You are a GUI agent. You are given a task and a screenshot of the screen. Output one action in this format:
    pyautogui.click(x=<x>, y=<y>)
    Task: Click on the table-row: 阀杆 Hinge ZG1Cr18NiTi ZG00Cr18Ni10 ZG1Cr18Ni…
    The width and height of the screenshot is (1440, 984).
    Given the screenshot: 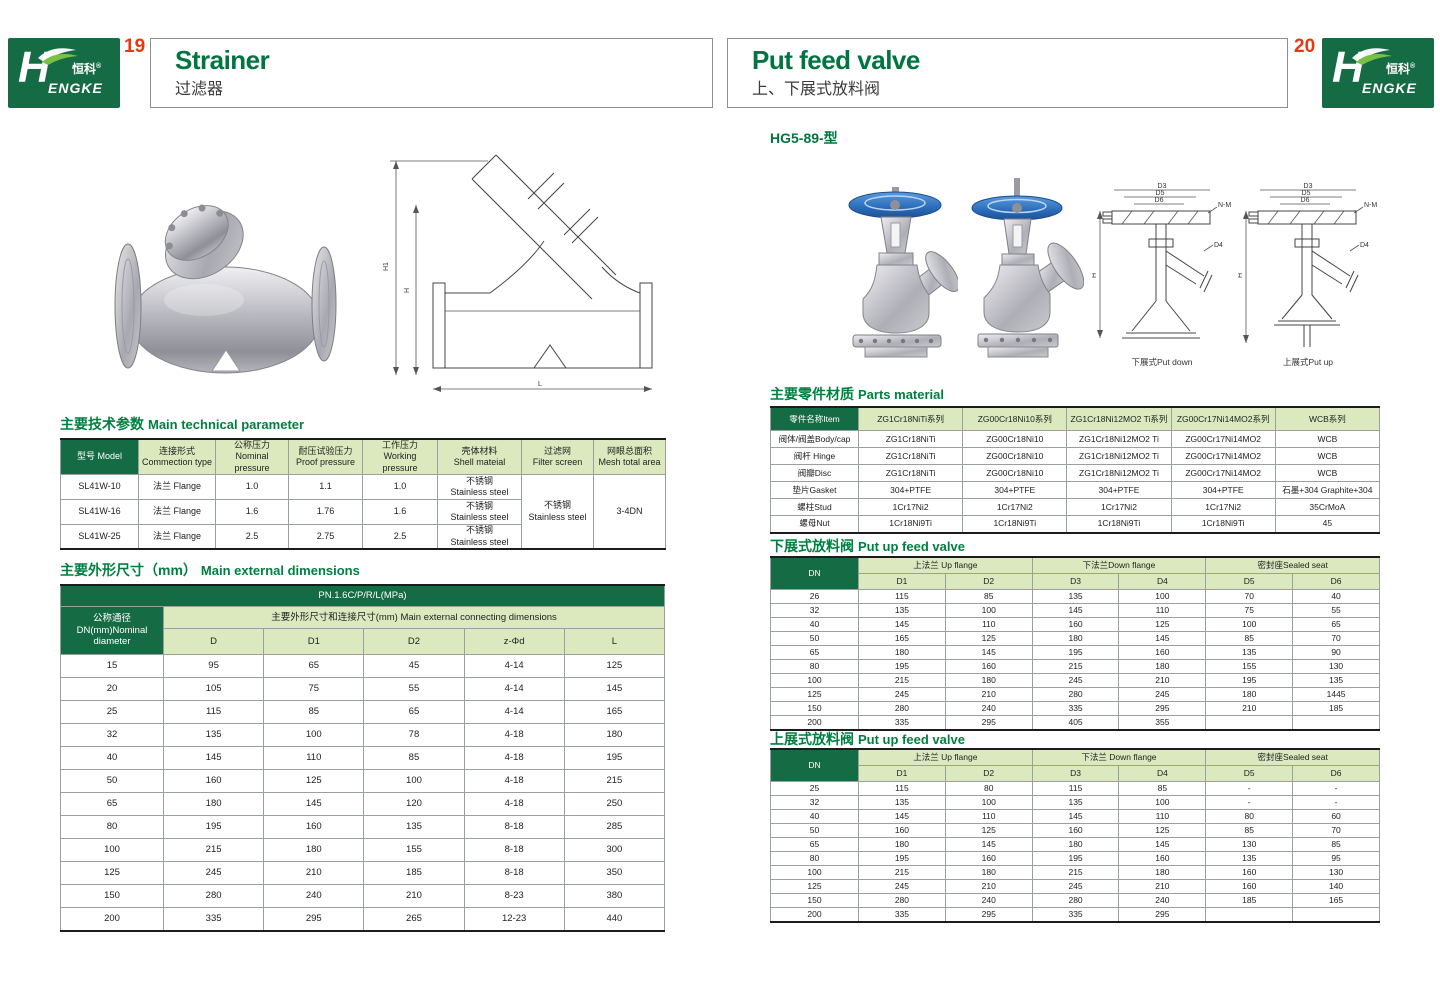 What is the action you would take?
    pyautogui.click(x=1075, y=456)
    